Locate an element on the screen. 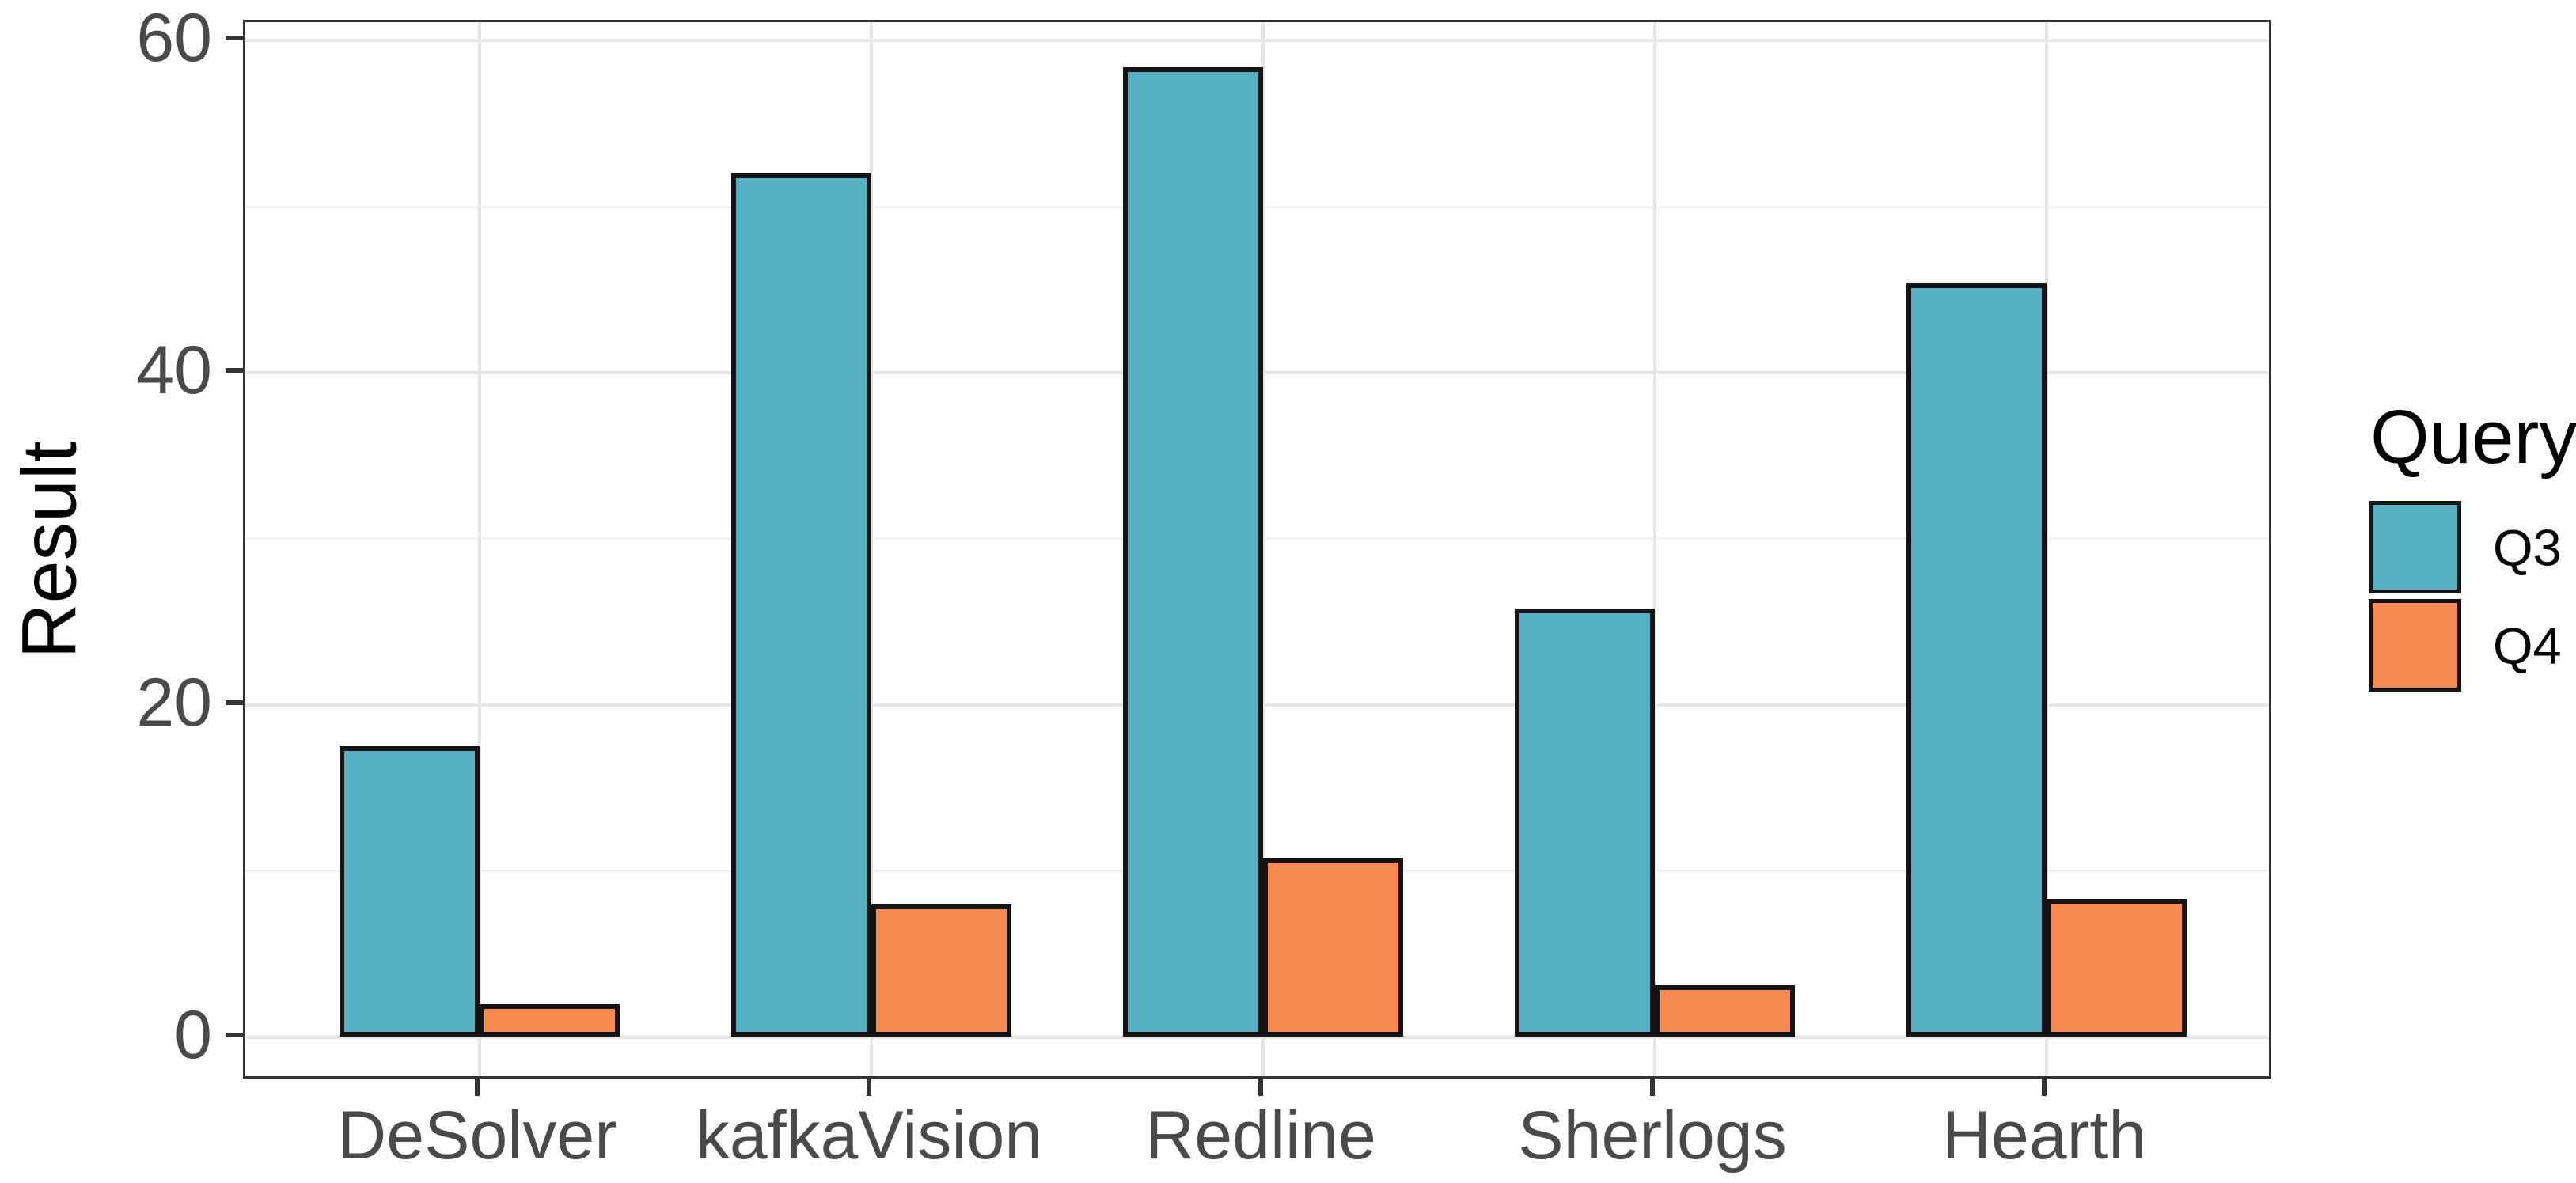 Image resolution: width=2576 pixels, height=1183 pixels. y-tick-label-60: 60 is located at coordinates (174, 38).